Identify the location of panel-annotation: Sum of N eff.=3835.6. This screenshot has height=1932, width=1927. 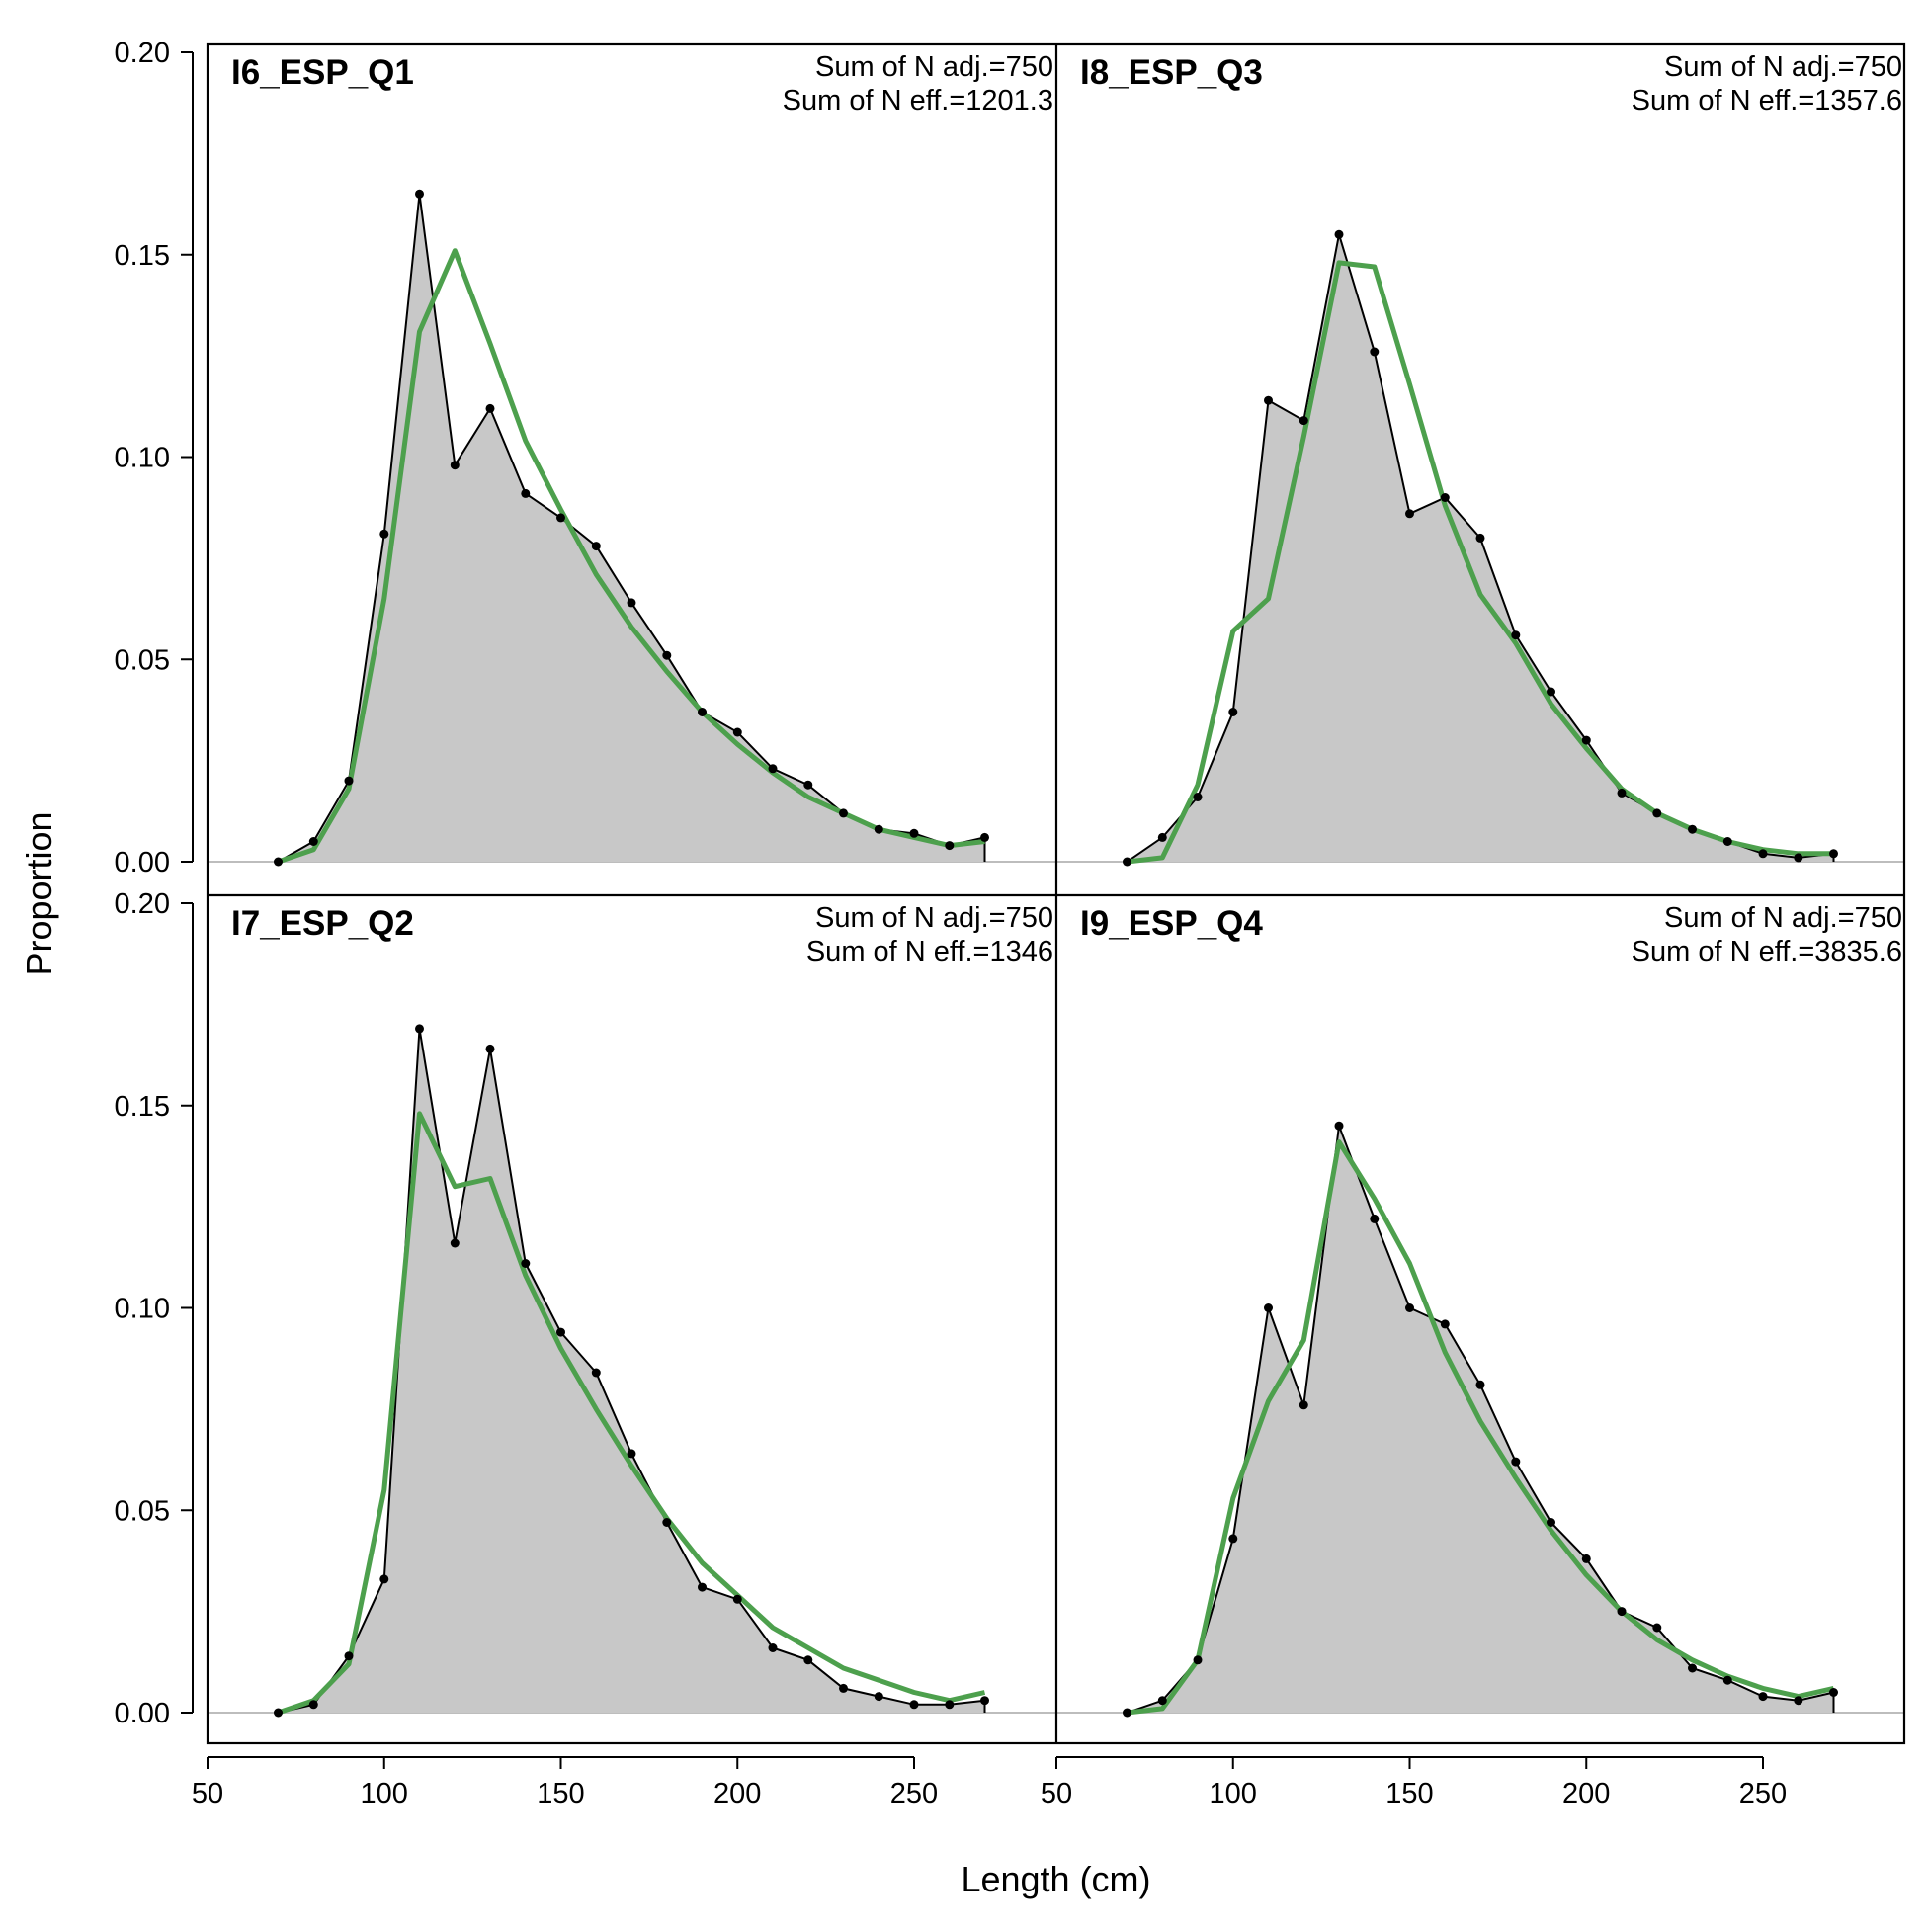
(1767, 951).